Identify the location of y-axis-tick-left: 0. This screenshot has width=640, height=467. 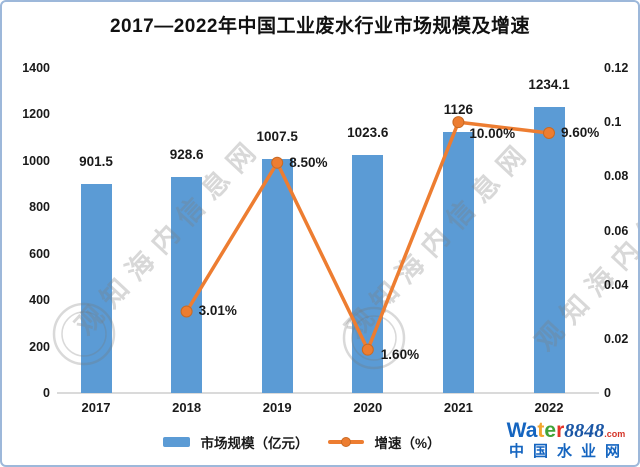
(46, 393).